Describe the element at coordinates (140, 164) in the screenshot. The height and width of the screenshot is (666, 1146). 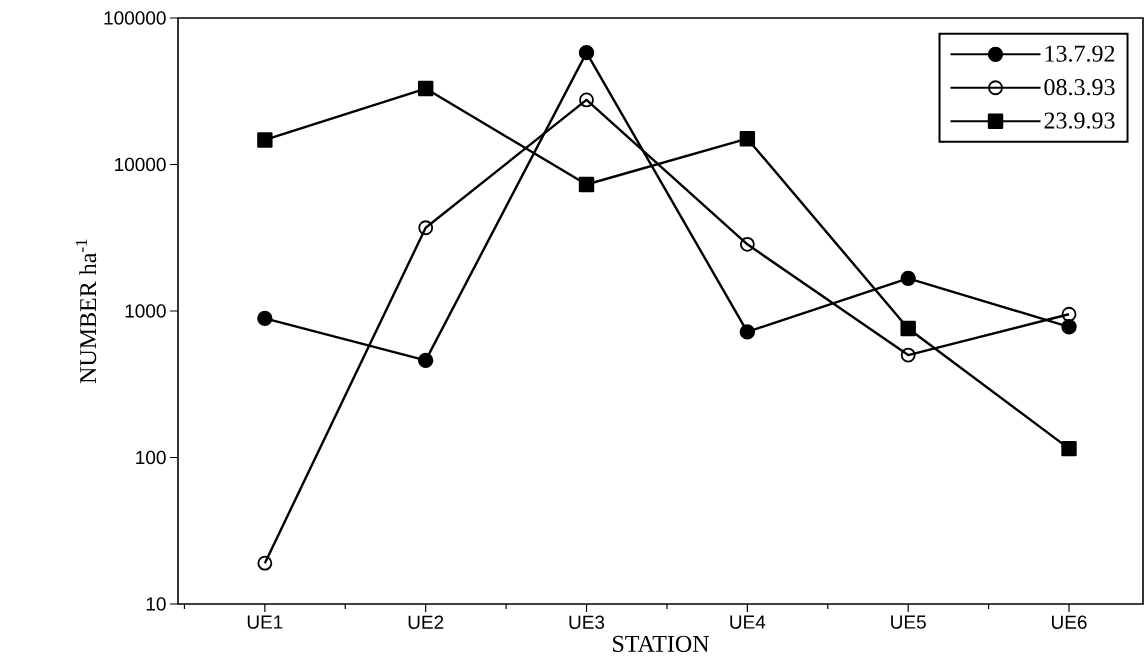
I see `y-tick-label: 10000` at that location.